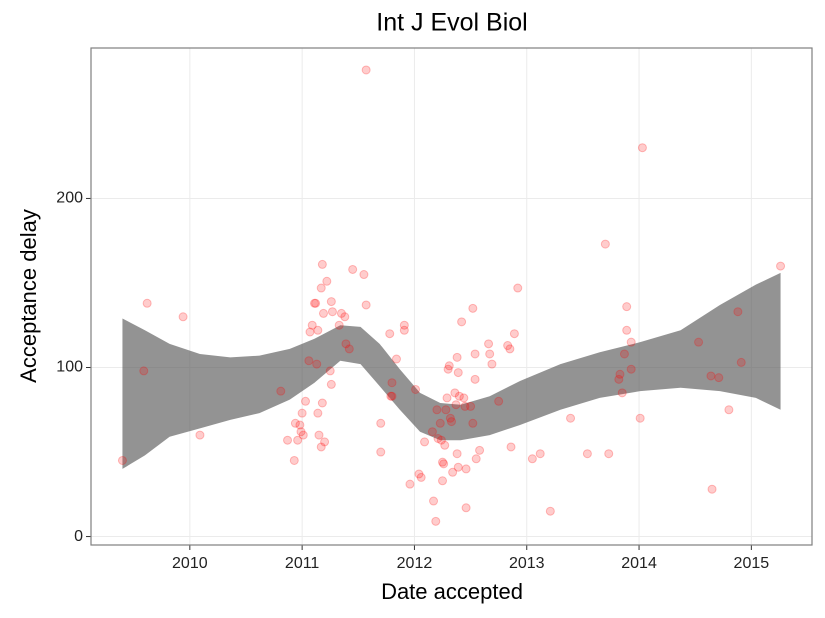 The image size is (825, 618). I want to click on y-axis-label: Acceptance delay, so click(28, 296).